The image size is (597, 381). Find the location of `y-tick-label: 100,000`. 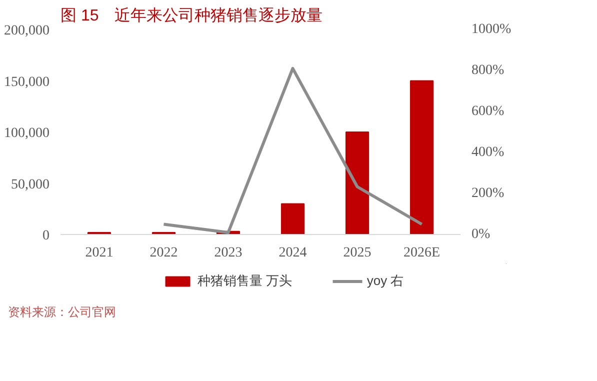

y-tick-label: 100,000 is located at coordinates (27, 133).